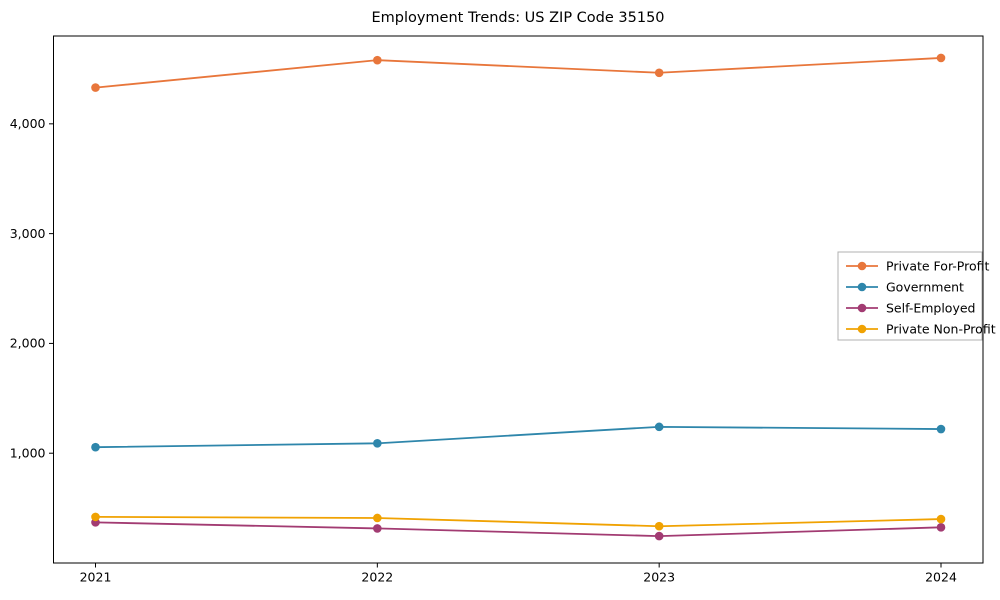 The height and width of the screenshot is (600, 1000). I want to click on legend-label: Self-Employed, so click(930, 307).